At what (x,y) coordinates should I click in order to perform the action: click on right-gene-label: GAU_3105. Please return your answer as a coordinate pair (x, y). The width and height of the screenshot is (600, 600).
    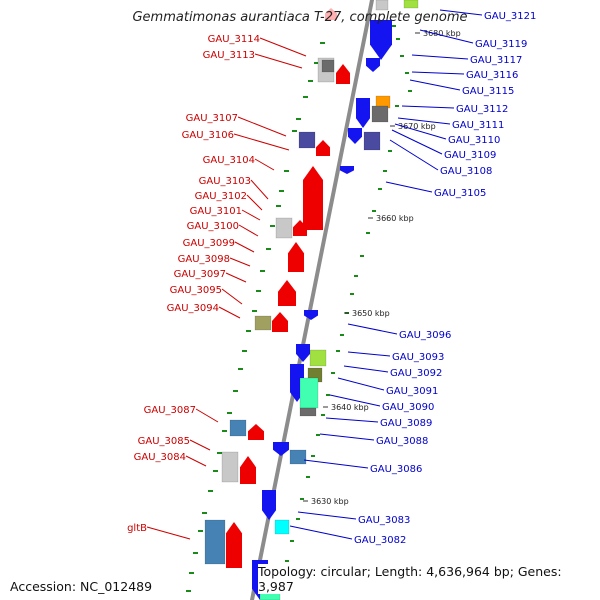
    Looking at the image, I should click on (460, 193).